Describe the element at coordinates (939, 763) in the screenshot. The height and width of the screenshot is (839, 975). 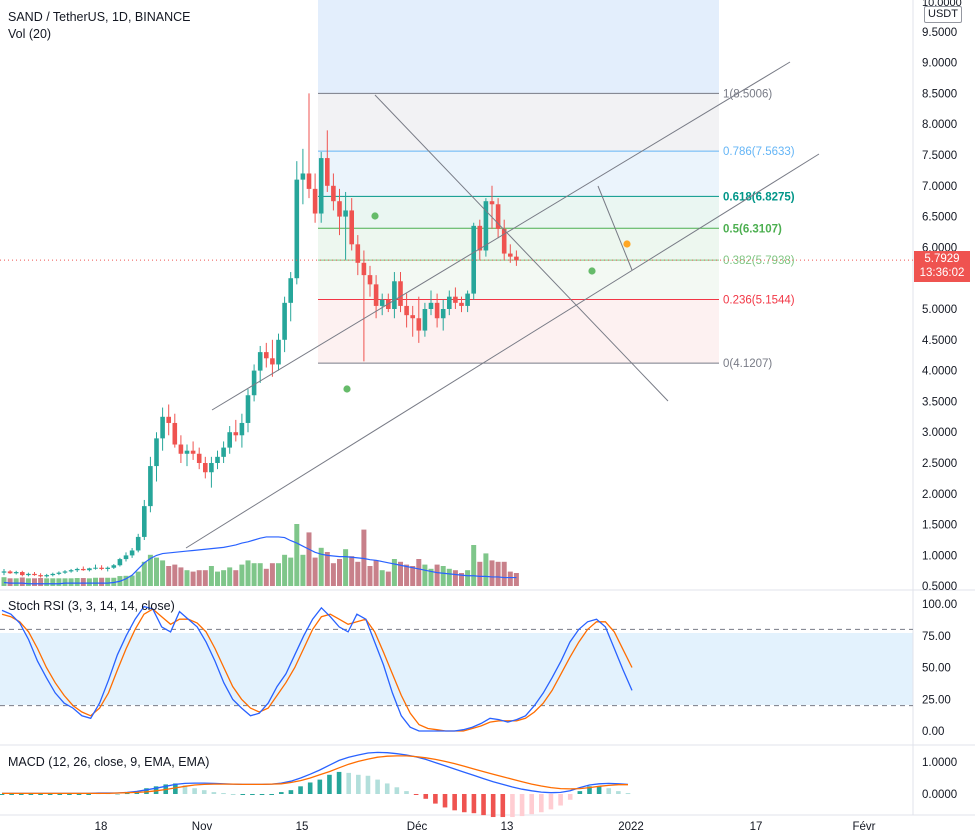
I see `macd-tick-label: 1.0000` at that location.